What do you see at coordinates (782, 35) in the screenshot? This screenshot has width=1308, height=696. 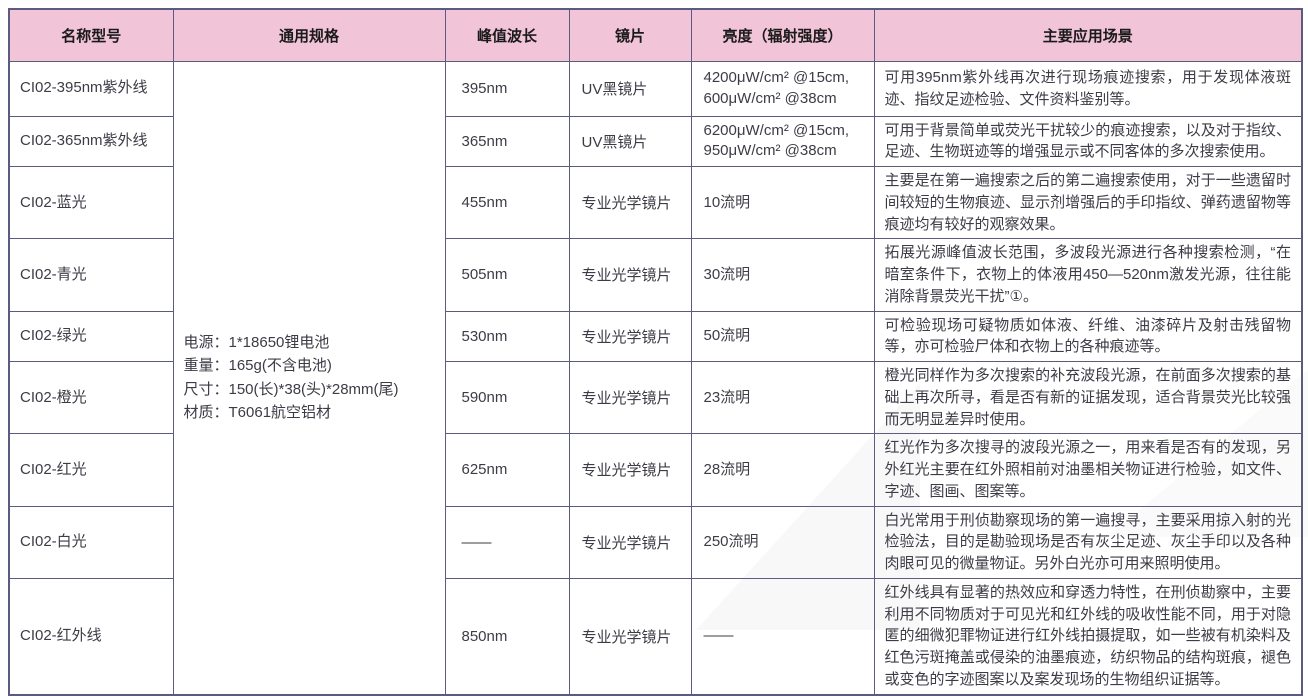 I see `header-brightness: 亮度（辐射强度）` at bounding box center [782, 35].